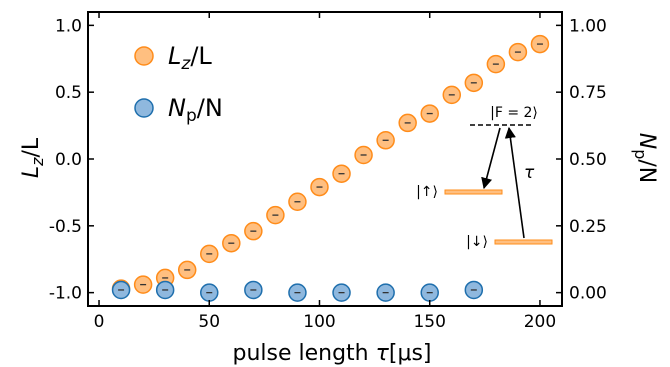 The height and width of the screenshot is (367, 670). What do you see at coordinates (523, 242) in the screenshot?
I see `level-down` at bounding box center [523, 242].